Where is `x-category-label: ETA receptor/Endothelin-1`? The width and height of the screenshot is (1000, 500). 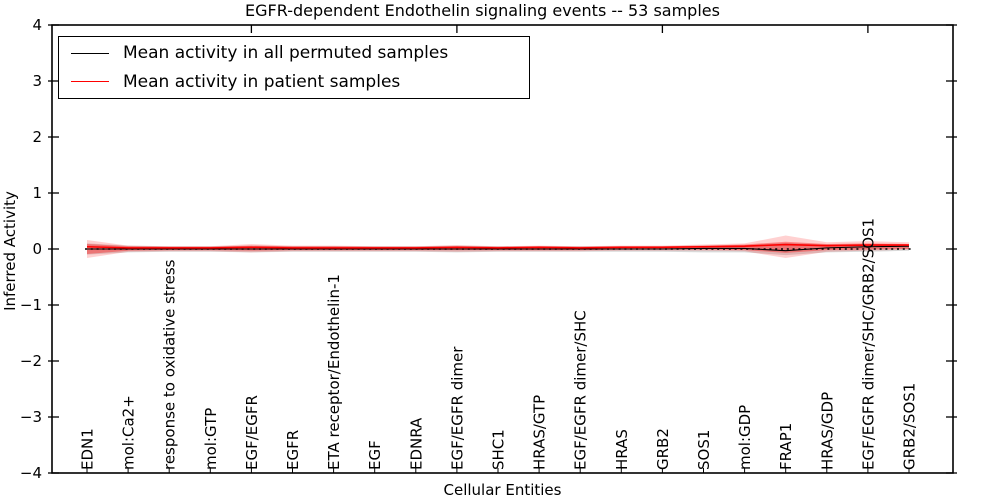 x-category-label: ETA receptor/Endothelin-1 is located at coordinates (334, 372).